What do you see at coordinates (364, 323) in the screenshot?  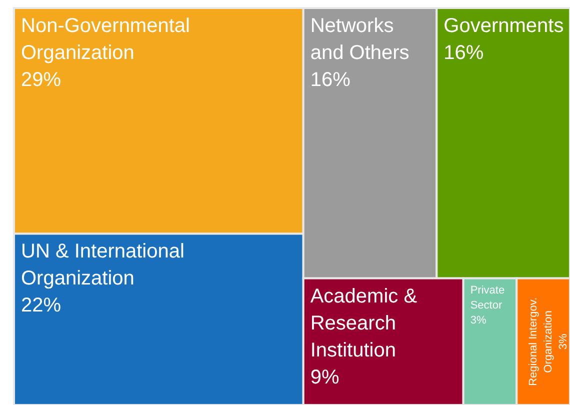 I see `category-label: Academic & Research Institution` at bounding box center [364, 323].